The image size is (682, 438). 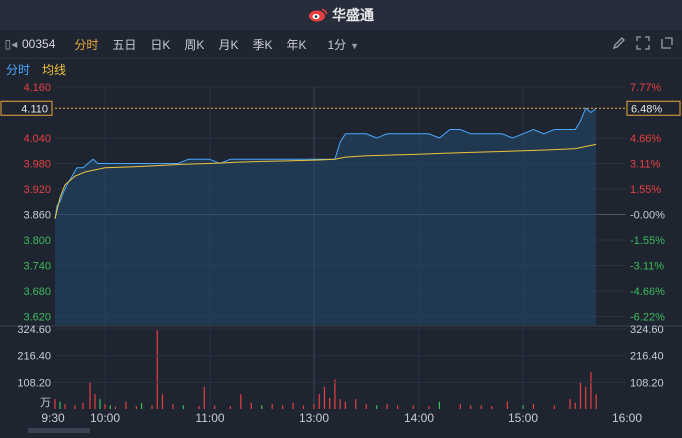 I want to click on pct-axis-label: -4.66%, so click(x=647, y=292).